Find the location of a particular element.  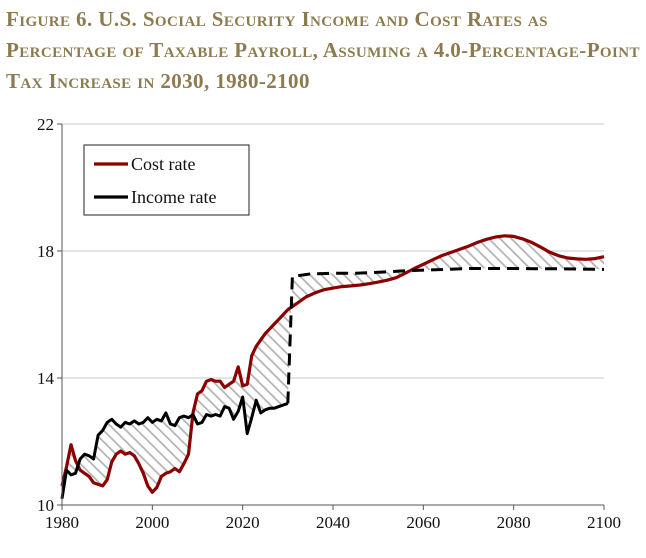

y-tick-label: 22 is located at coordinates (45, 124).